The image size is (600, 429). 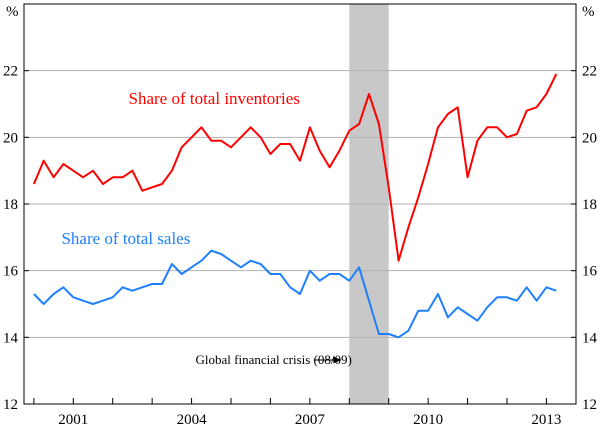 What do you see at coordinates (590, 272) in the screenshot?
I see `right-y-tick-label: 16` at bounding box center [590, 272].